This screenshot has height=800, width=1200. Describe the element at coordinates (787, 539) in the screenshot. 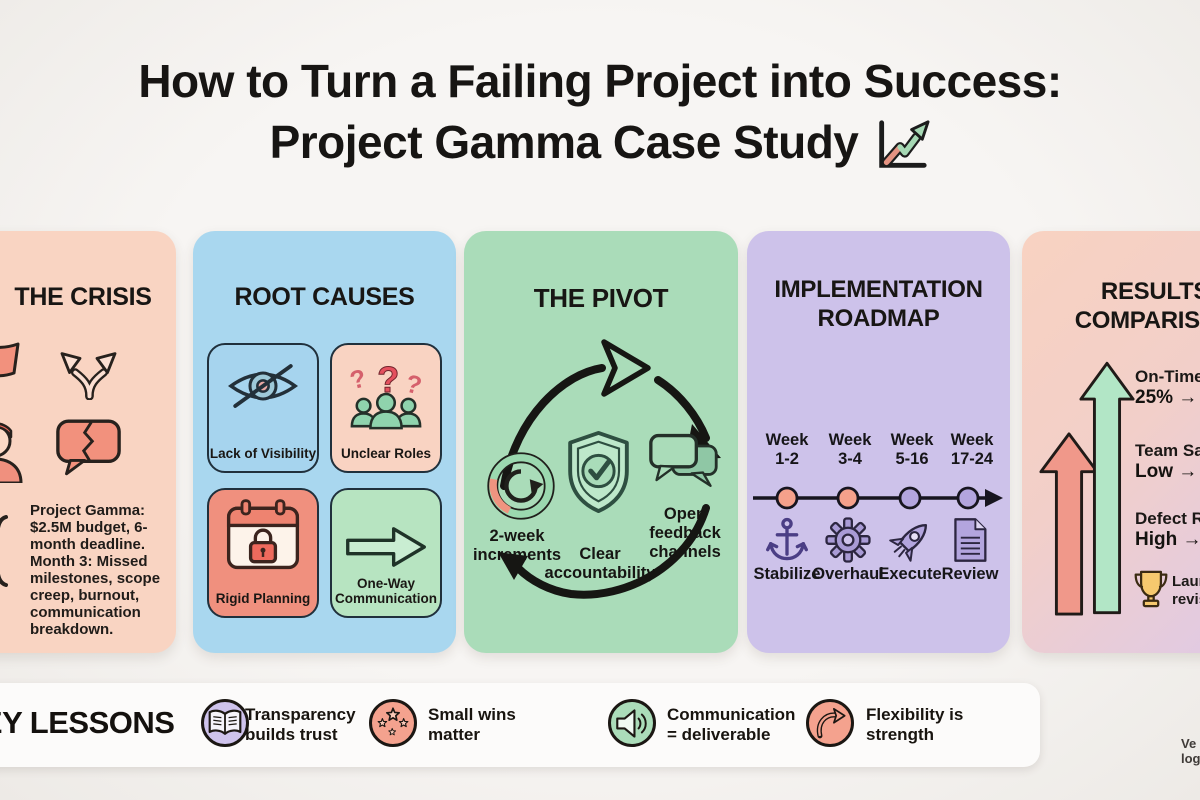

I see `anchor-icon` at that location.